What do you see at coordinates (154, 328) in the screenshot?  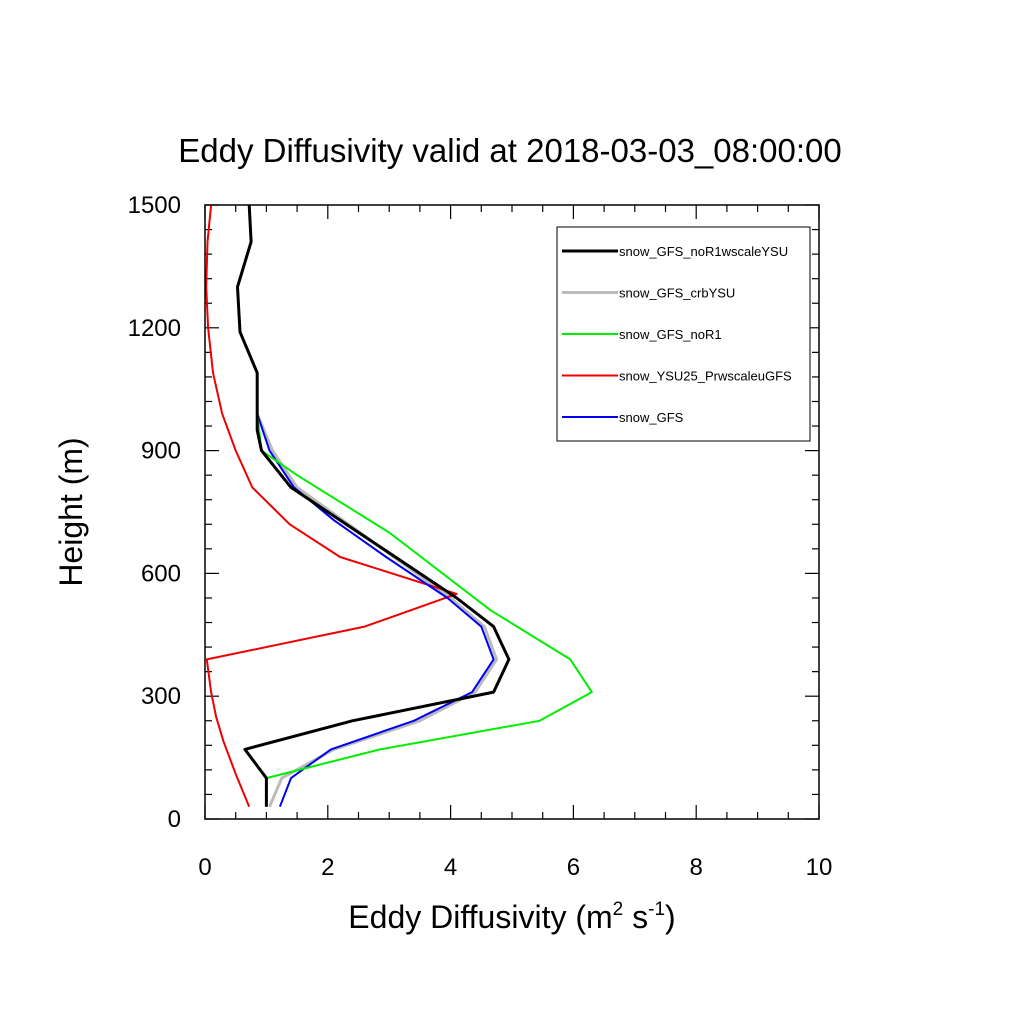 I see `y-tick-label: 1200` at bounding box center [154, 328].